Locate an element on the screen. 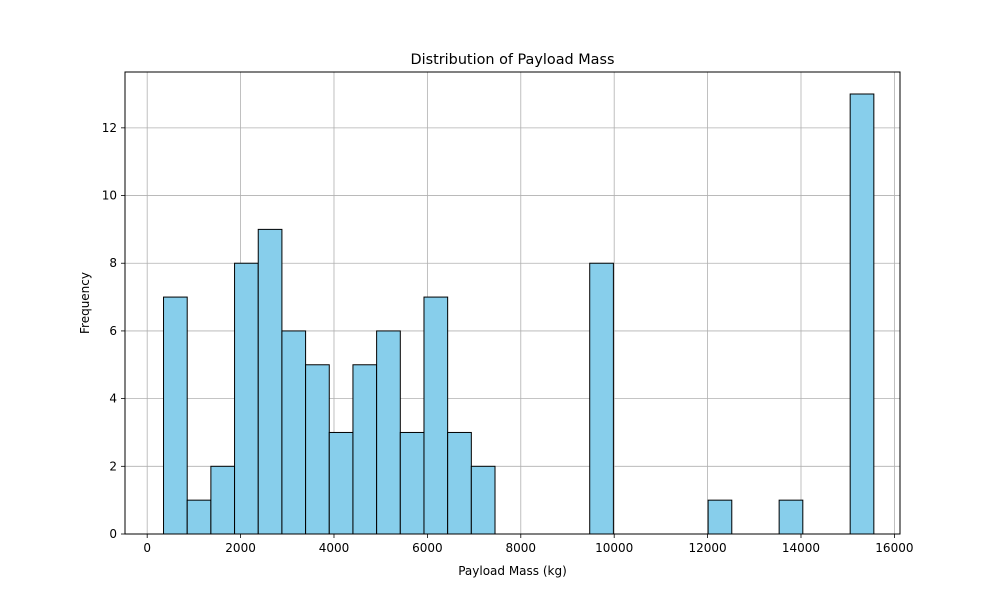 The height and width of the screenshot is (604, 1000). y-tick-label: 4 is located at coordinates (113, 399).